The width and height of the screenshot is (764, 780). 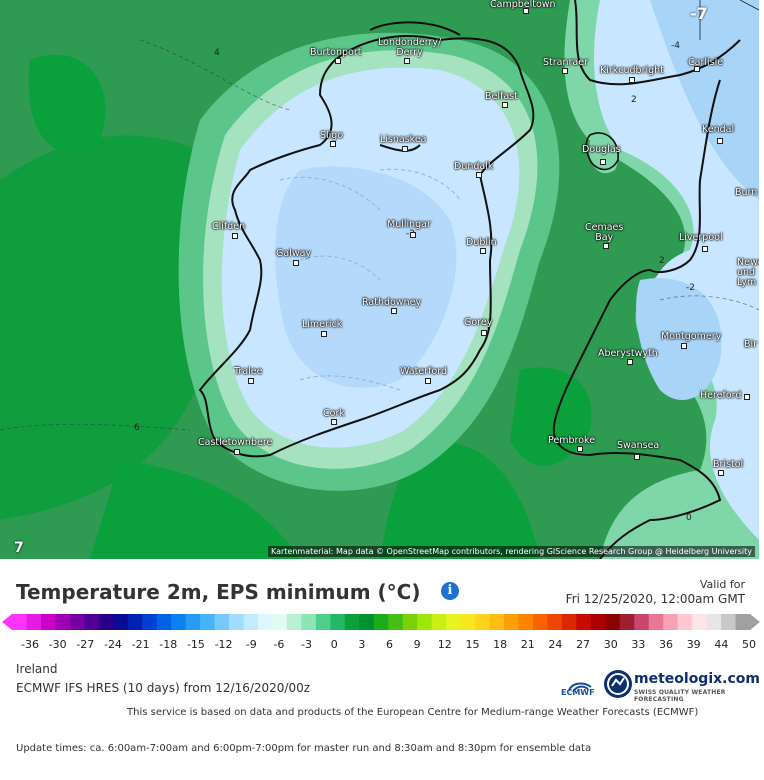 I want to click on isotherm-label: 6, so click(x=137, y=428).